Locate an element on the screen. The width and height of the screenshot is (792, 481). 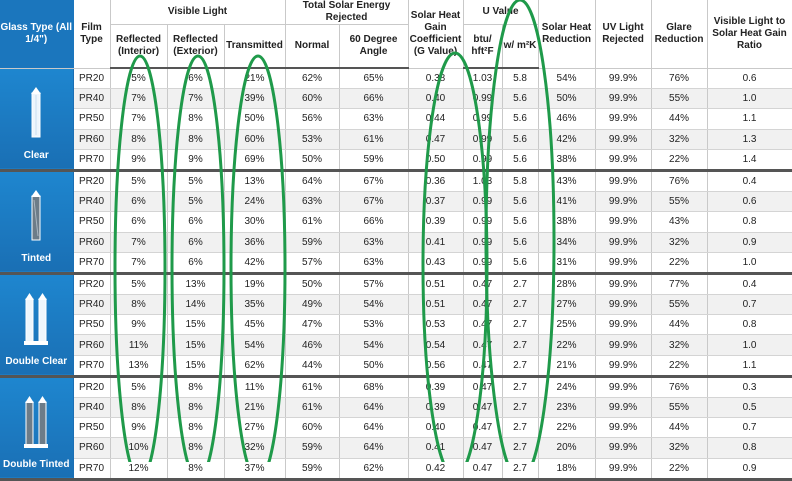
solar-heat-reduction-cell: 23% is located at coordinates (567, 408).